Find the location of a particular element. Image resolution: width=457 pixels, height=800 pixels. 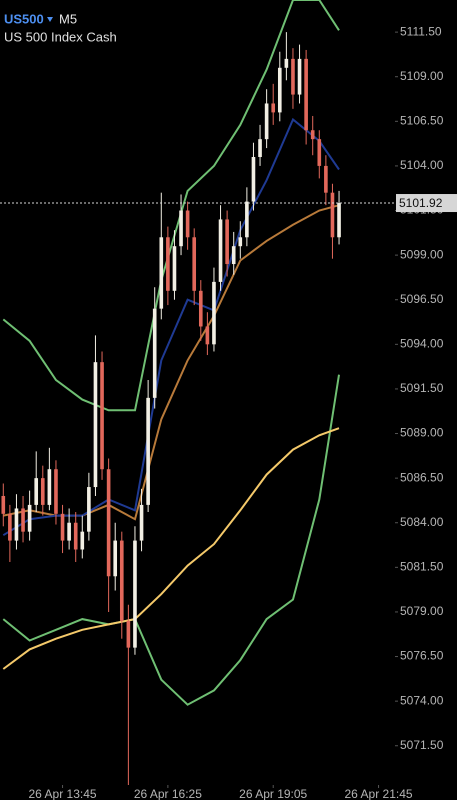

y-tick-label: 5109.00 is located at coordinates (422, 76).